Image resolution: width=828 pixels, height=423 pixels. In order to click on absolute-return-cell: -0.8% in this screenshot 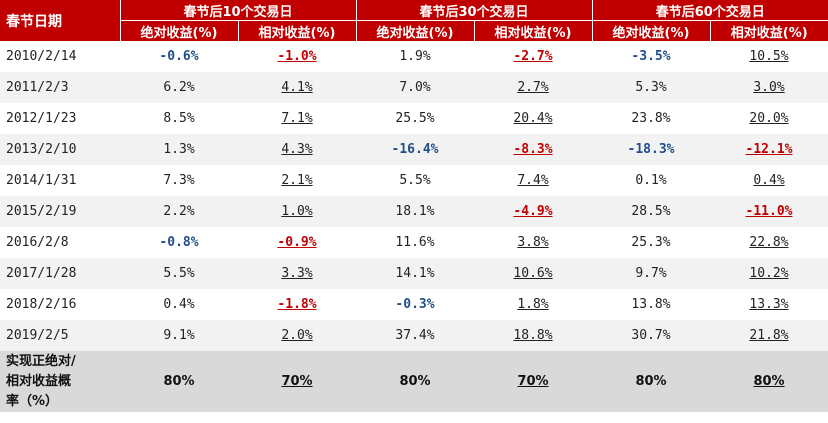, I will do `click(179, 242)`.